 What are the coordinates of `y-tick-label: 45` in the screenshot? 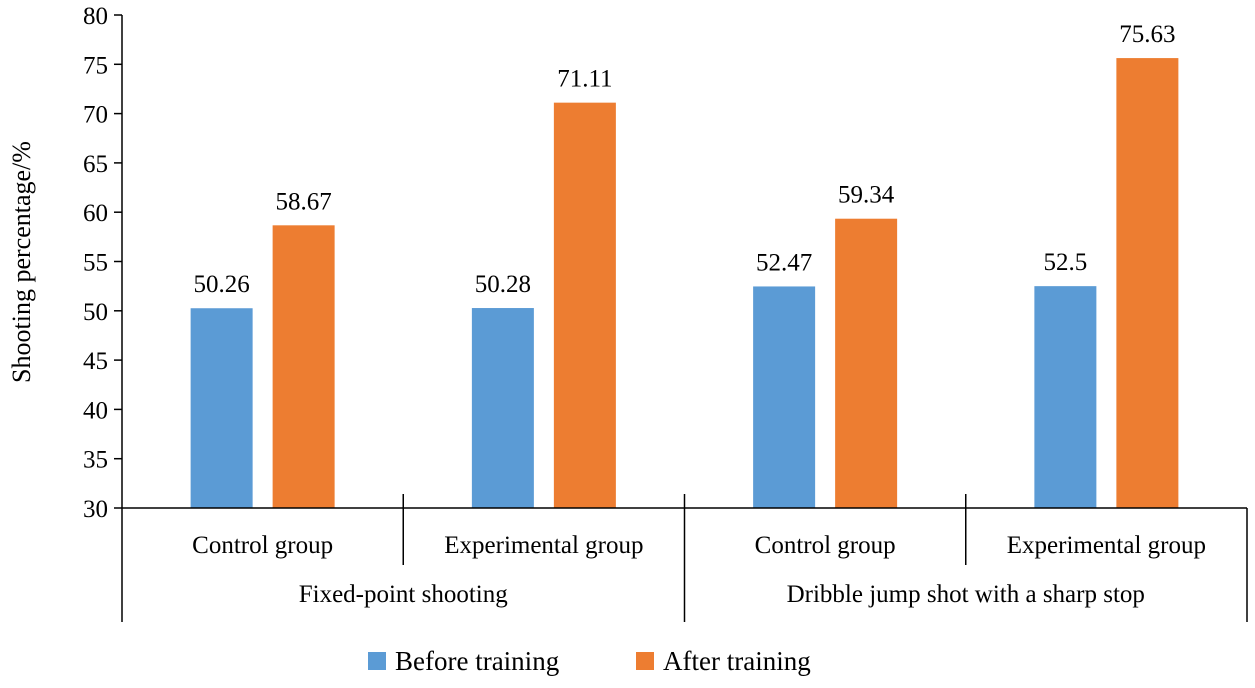 It's located at (95, 361).